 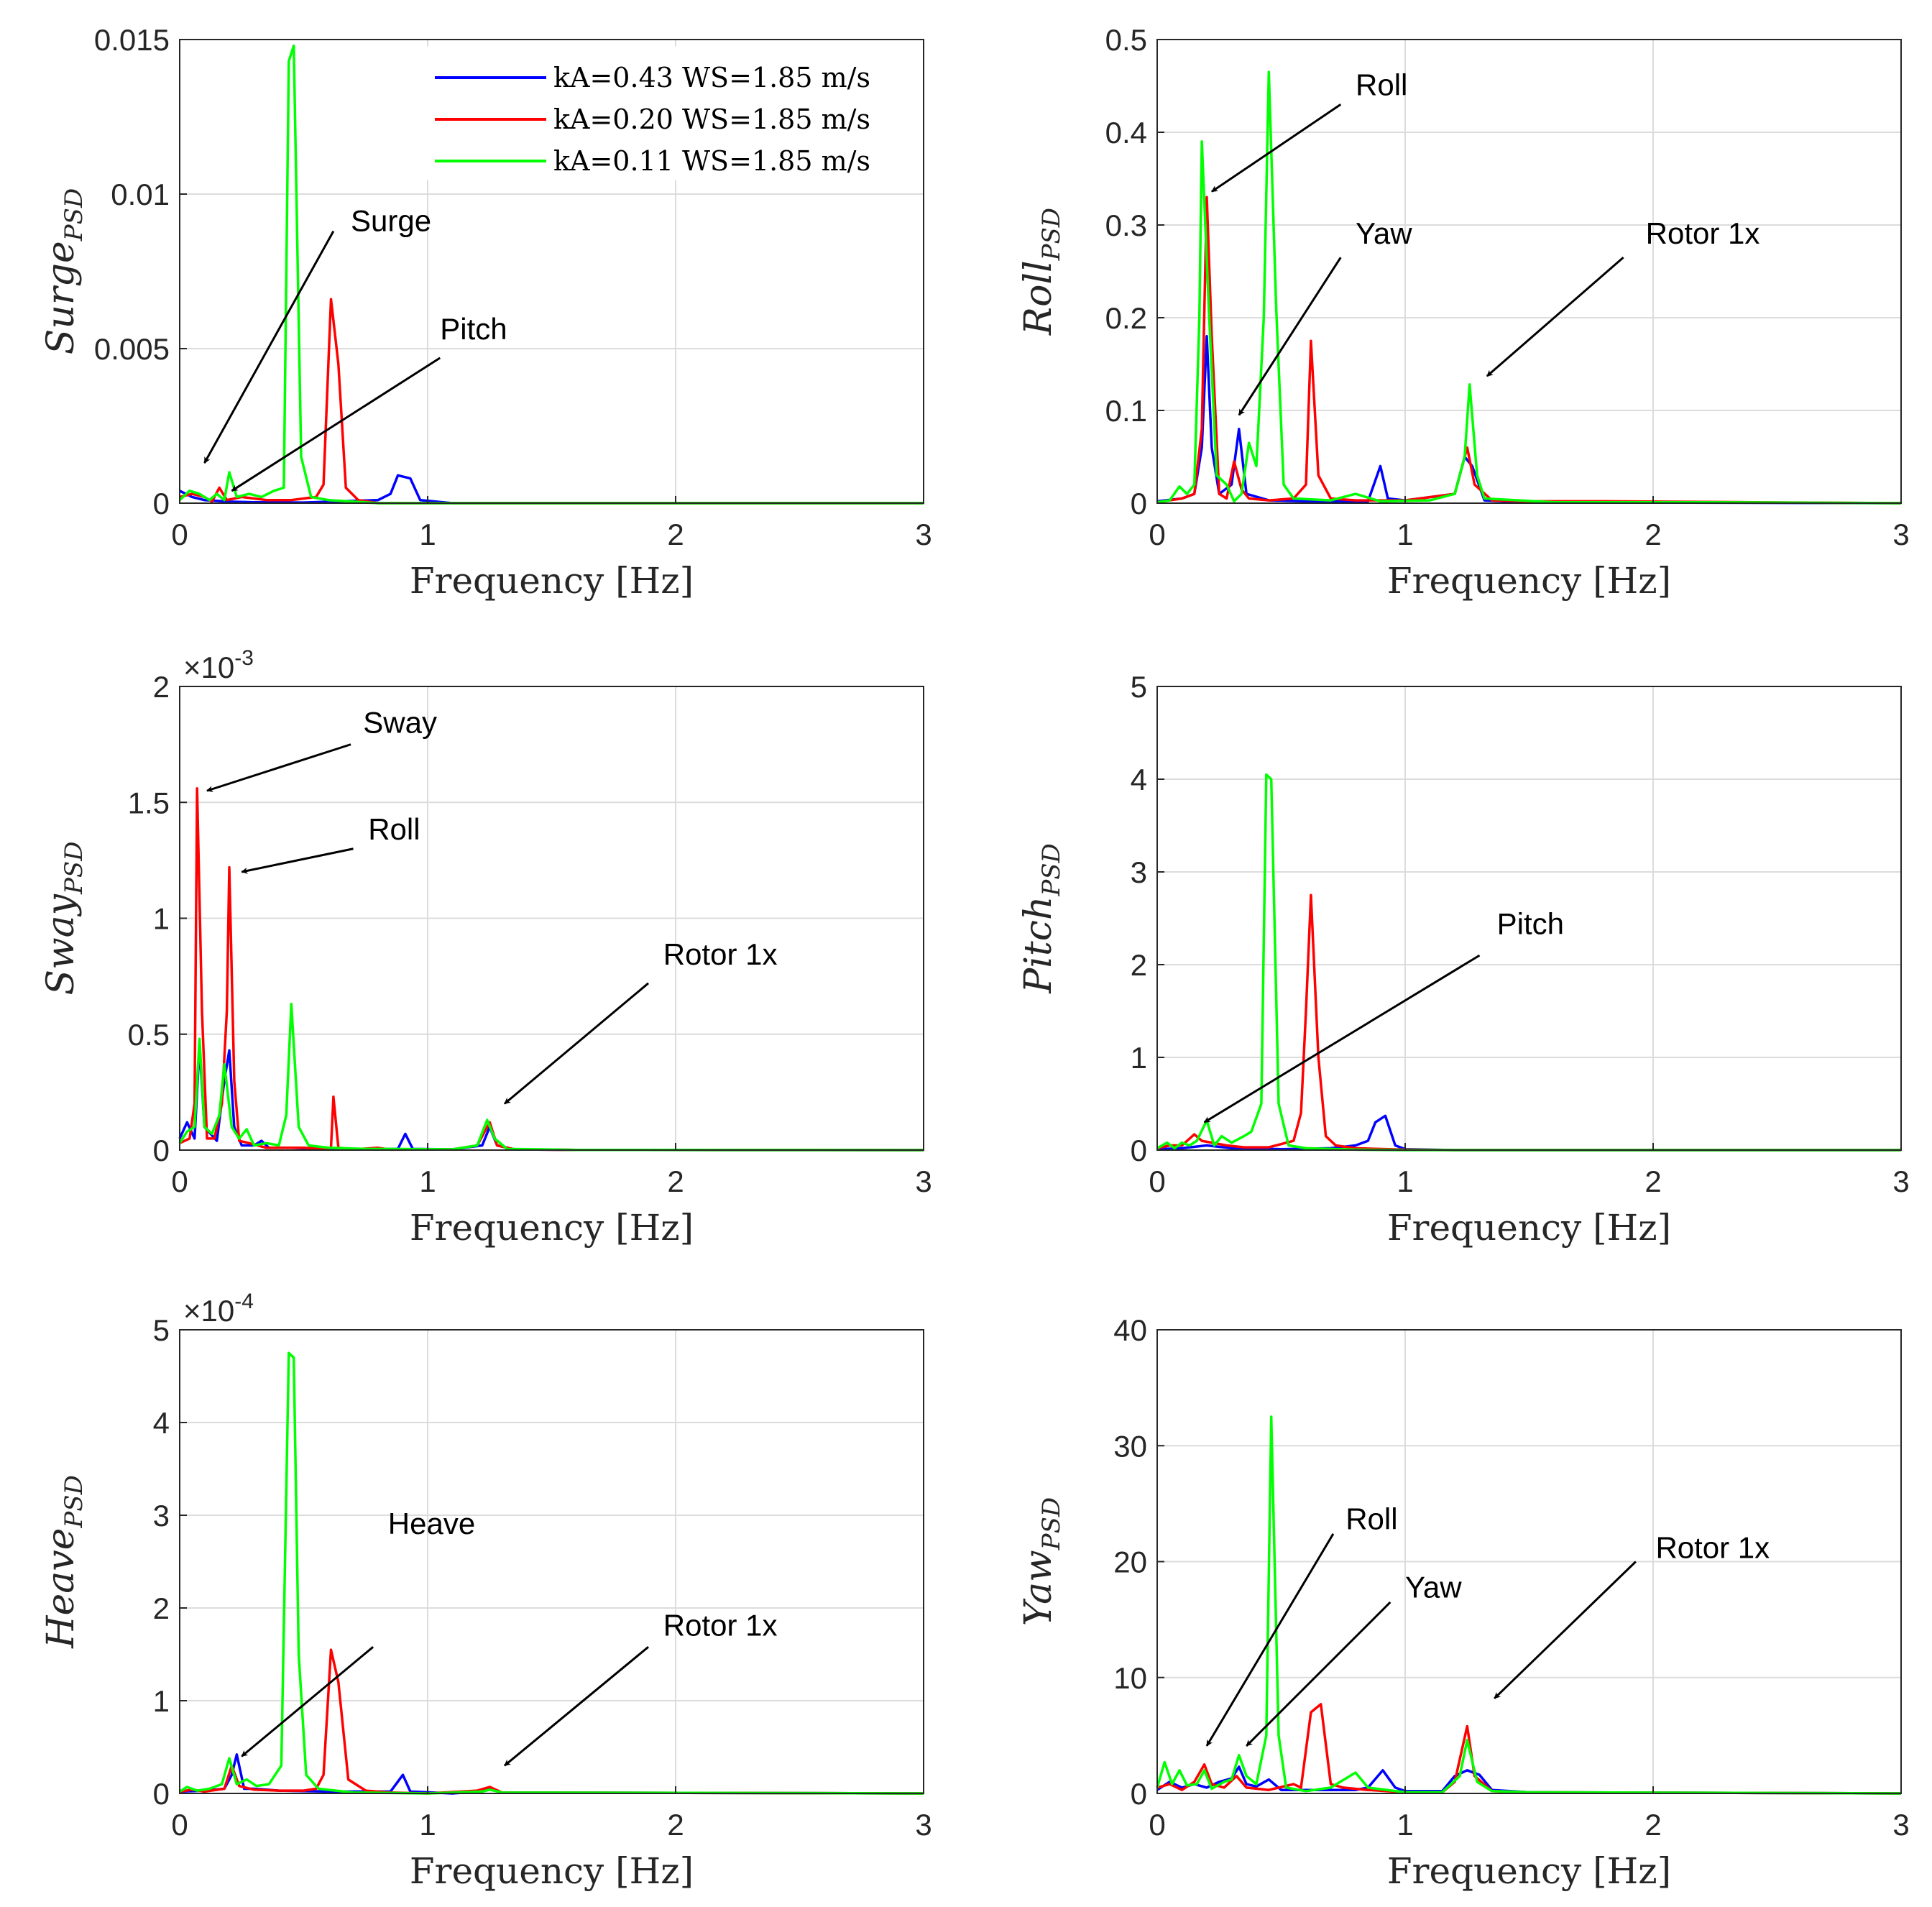 I want to click on y-tick-label: 0.015, so click(x=132, y=40).